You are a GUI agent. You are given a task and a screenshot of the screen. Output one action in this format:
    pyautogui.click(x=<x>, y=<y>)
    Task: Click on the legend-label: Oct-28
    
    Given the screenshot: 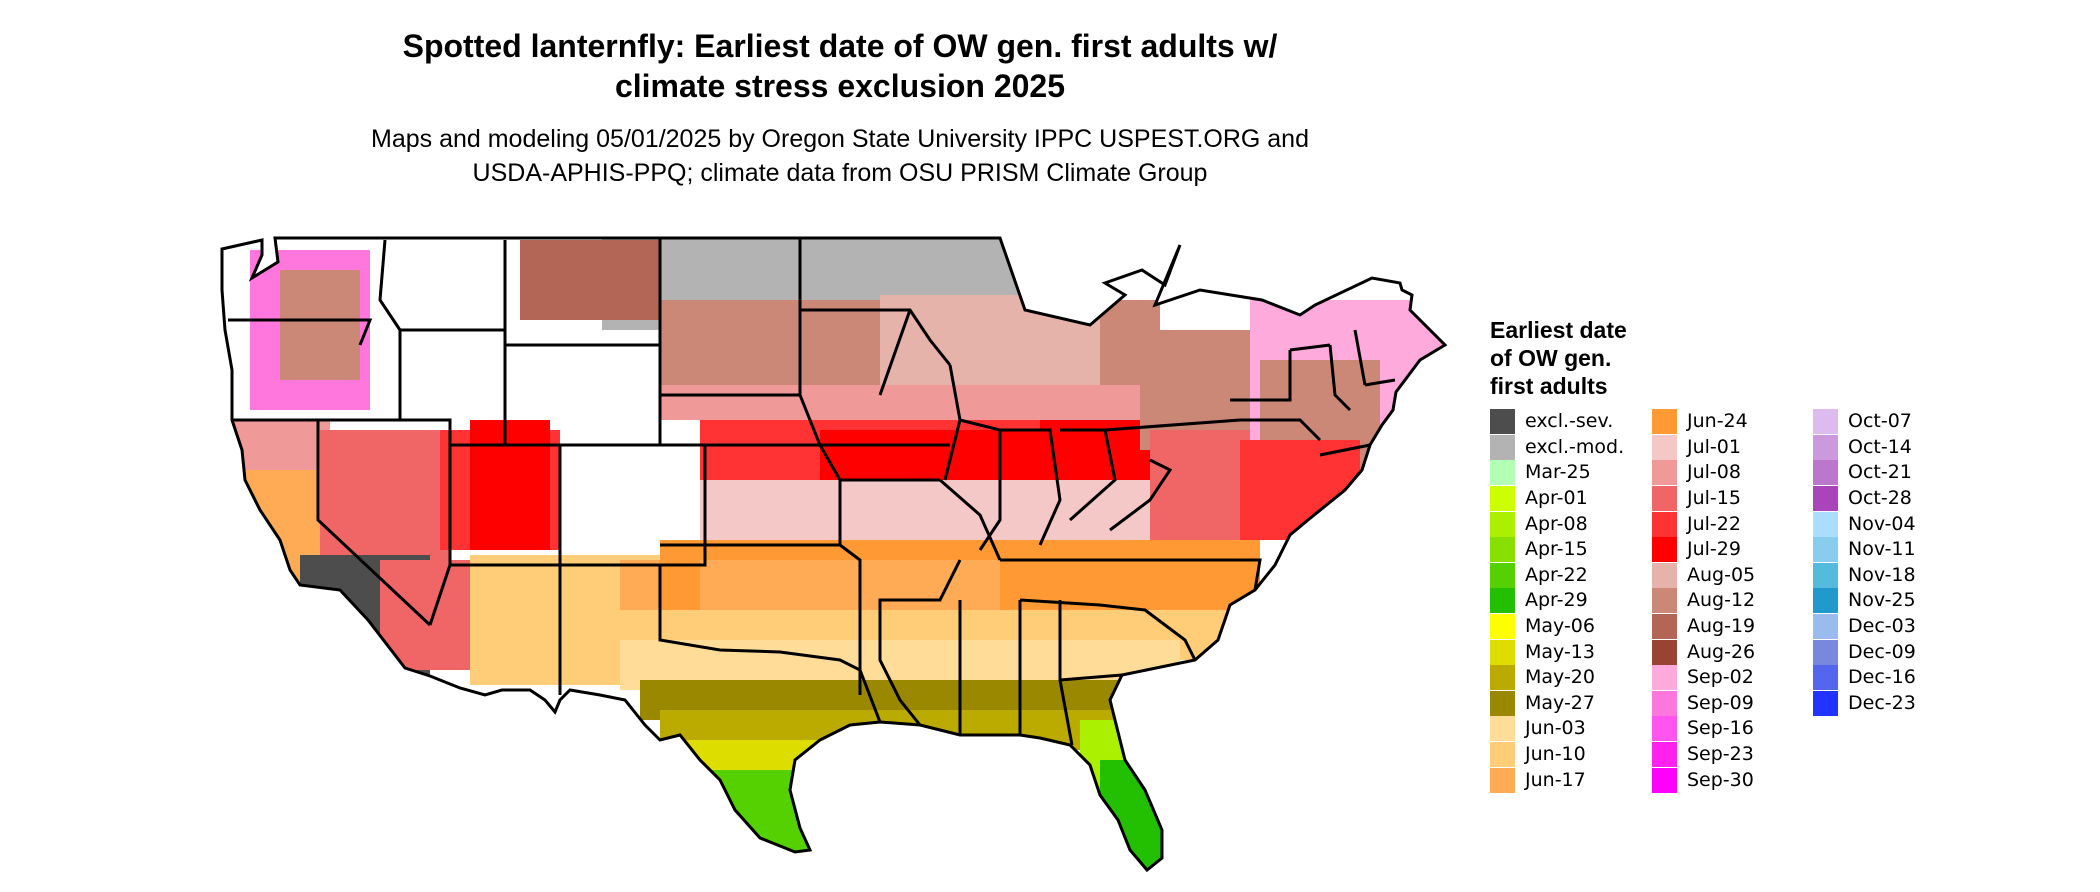 What is the action you would take?
    pyautogui.click(x=1880, y=498)
    